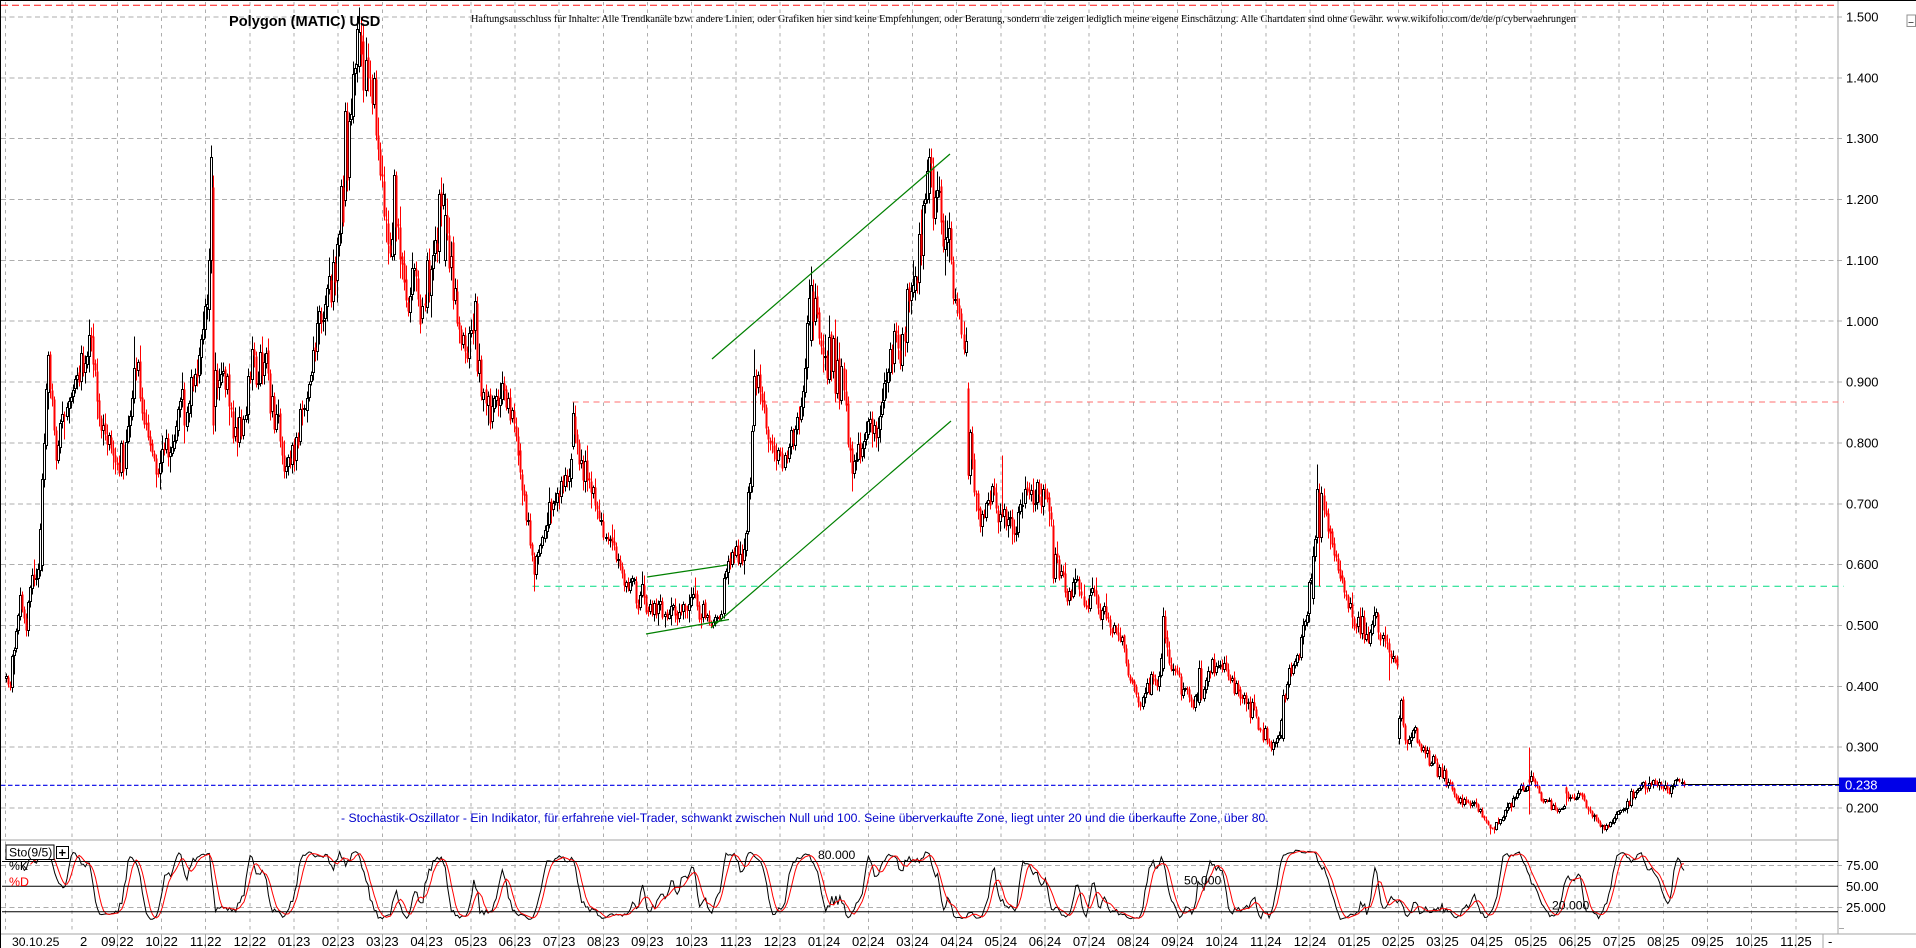 This screenshot has width=1916, height=948. Describe the element at coordinates (1862, 747) in the screenshot. I see `svg-text: 0.300` at that location.